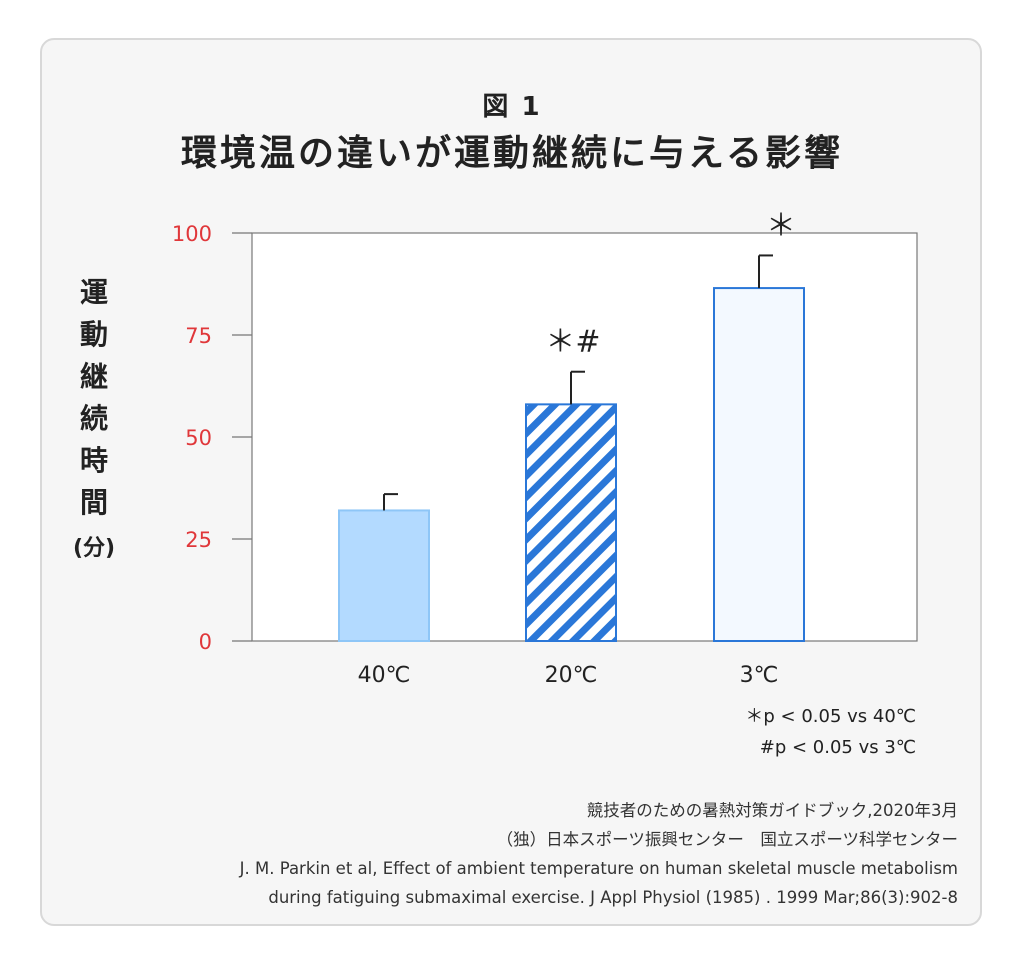 Image resolution: width=1024 pixels, height=971 pixels. What do you see at coordinates (94, 548) in the screenshot?
I see `y-axis-unit: (分)` at bounding box center [94, 548].